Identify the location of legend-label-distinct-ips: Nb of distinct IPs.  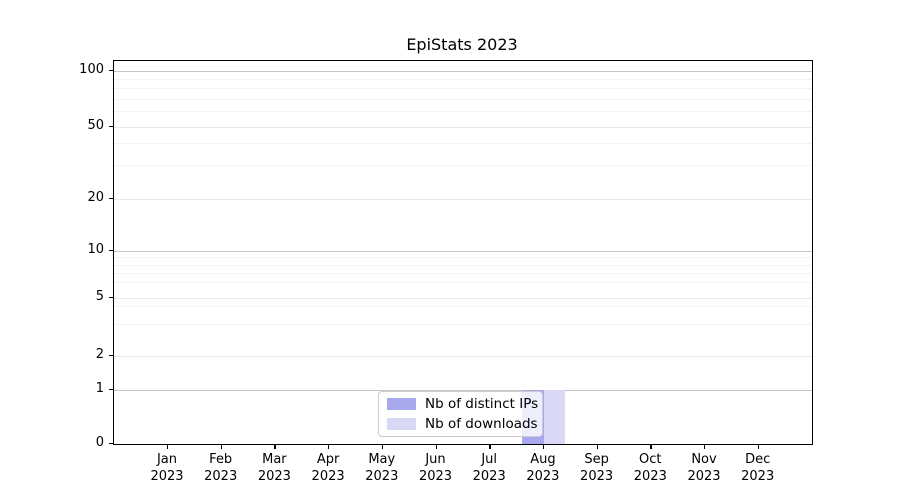
(482, 403).